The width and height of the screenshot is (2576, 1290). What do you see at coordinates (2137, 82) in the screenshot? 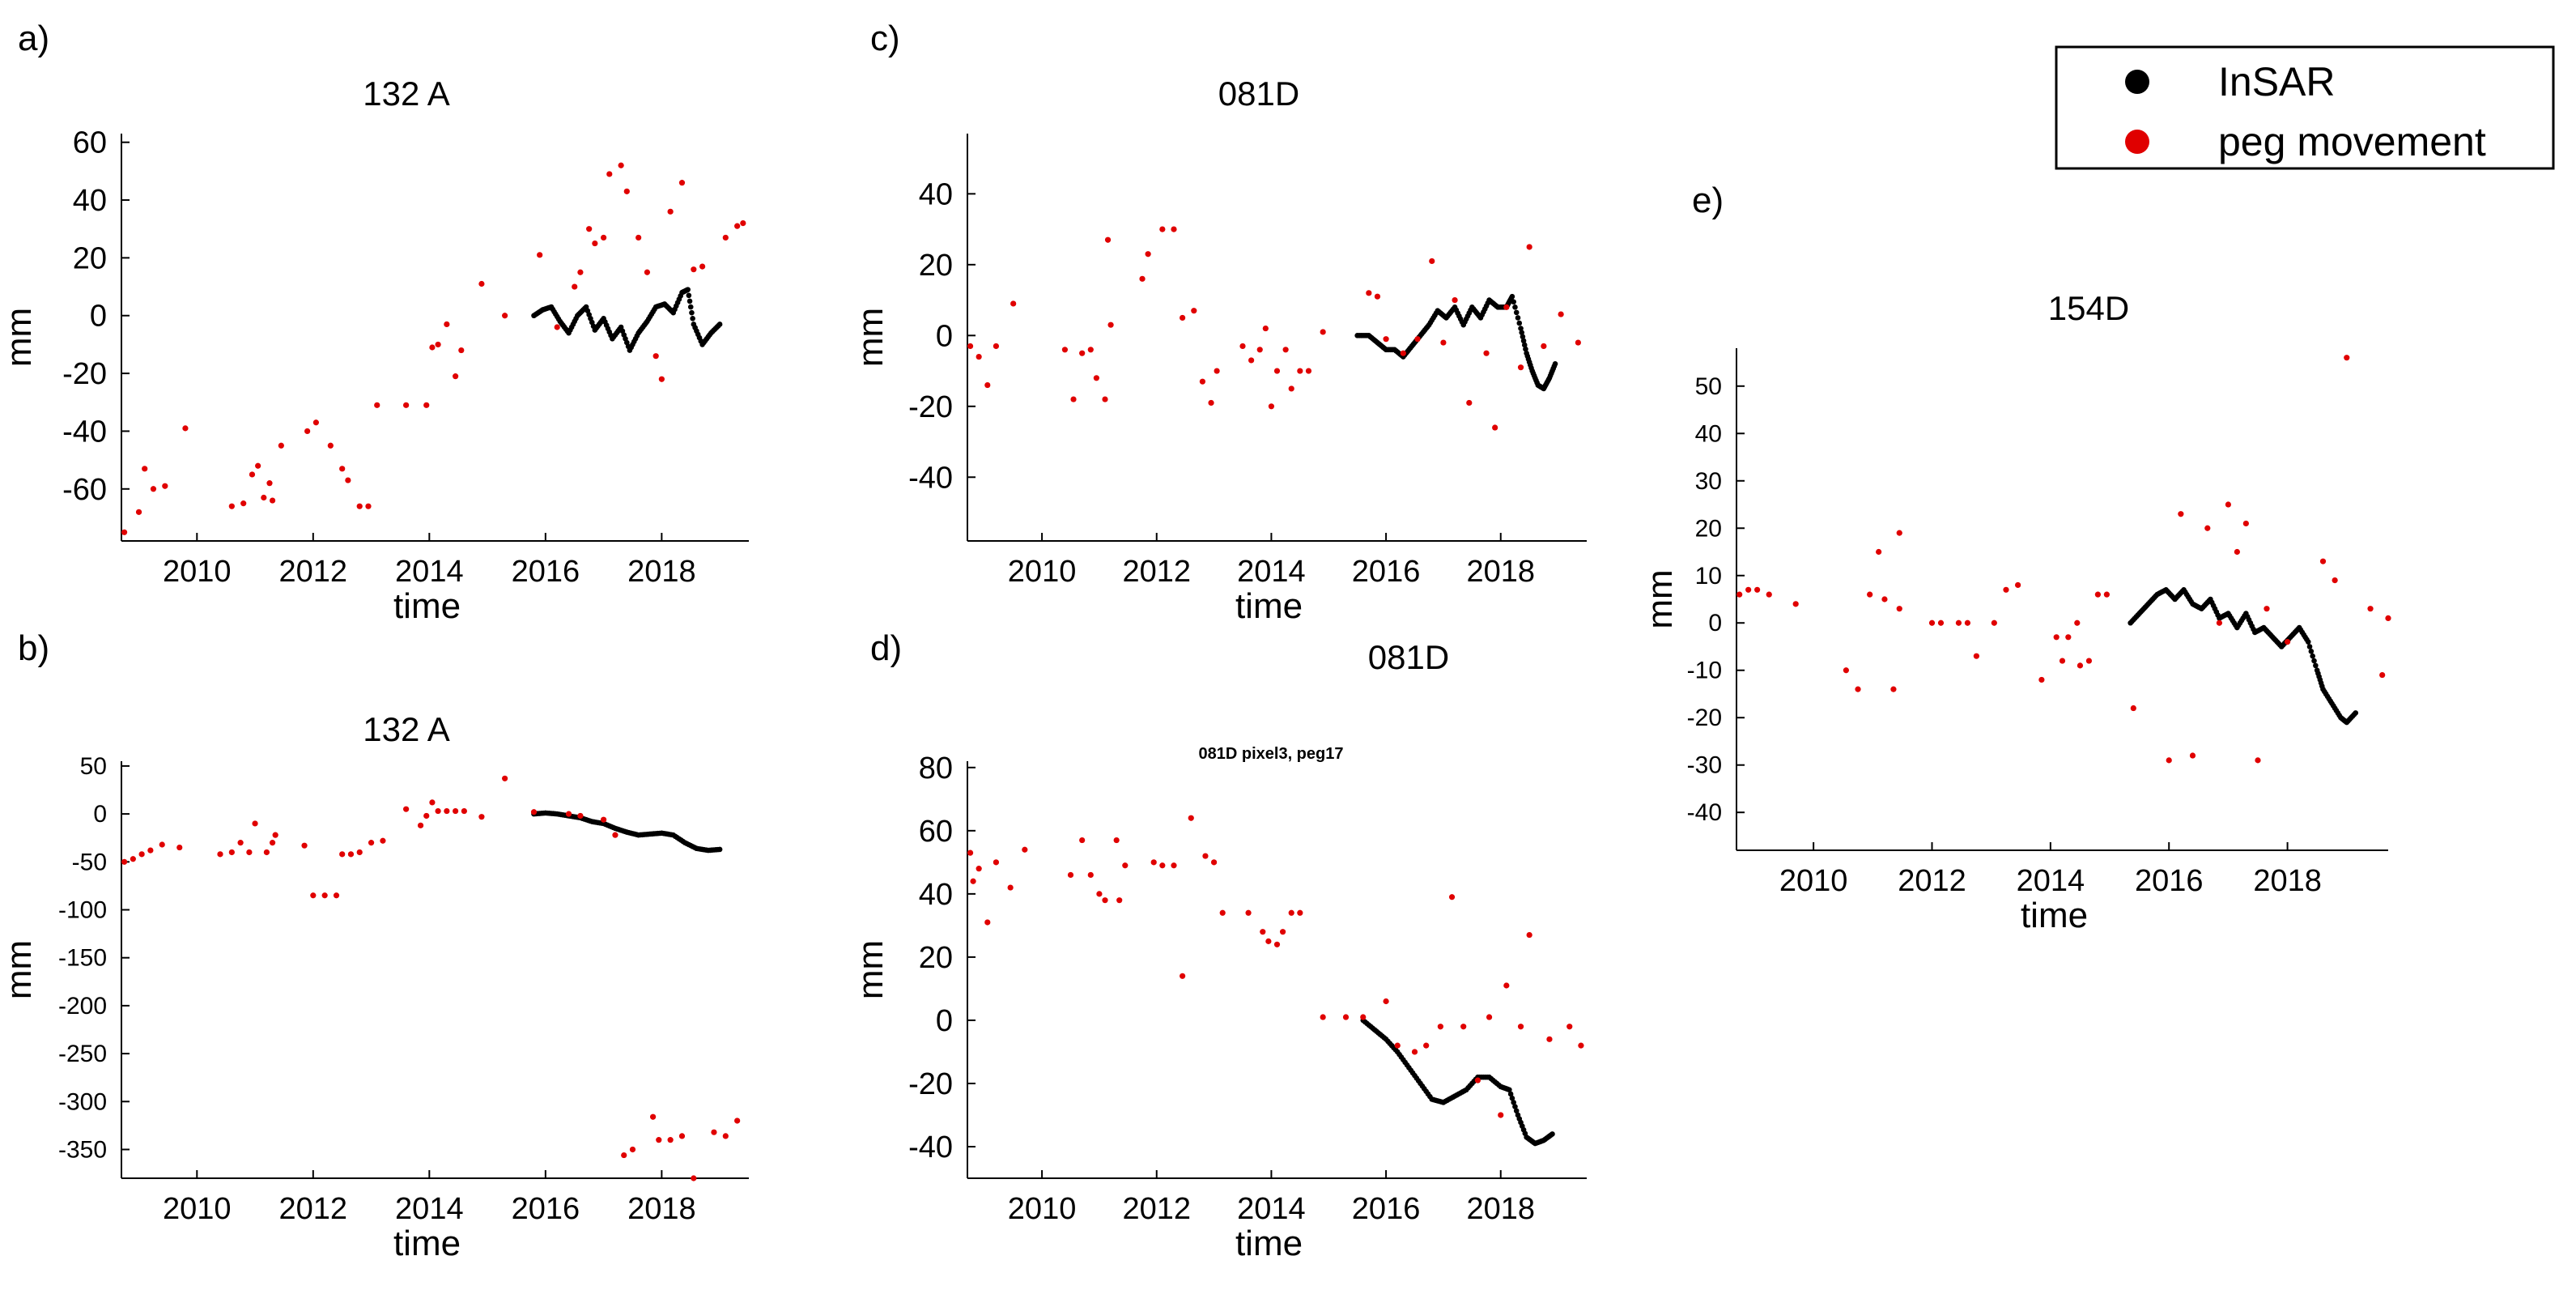
I see `legend-insar-marker` at bounding box center [2137, 82].